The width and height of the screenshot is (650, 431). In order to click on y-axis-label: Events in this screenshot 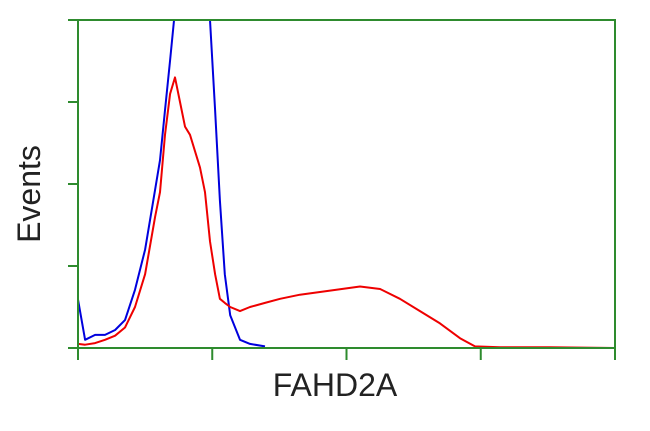, I will do `click(29, 194)`.